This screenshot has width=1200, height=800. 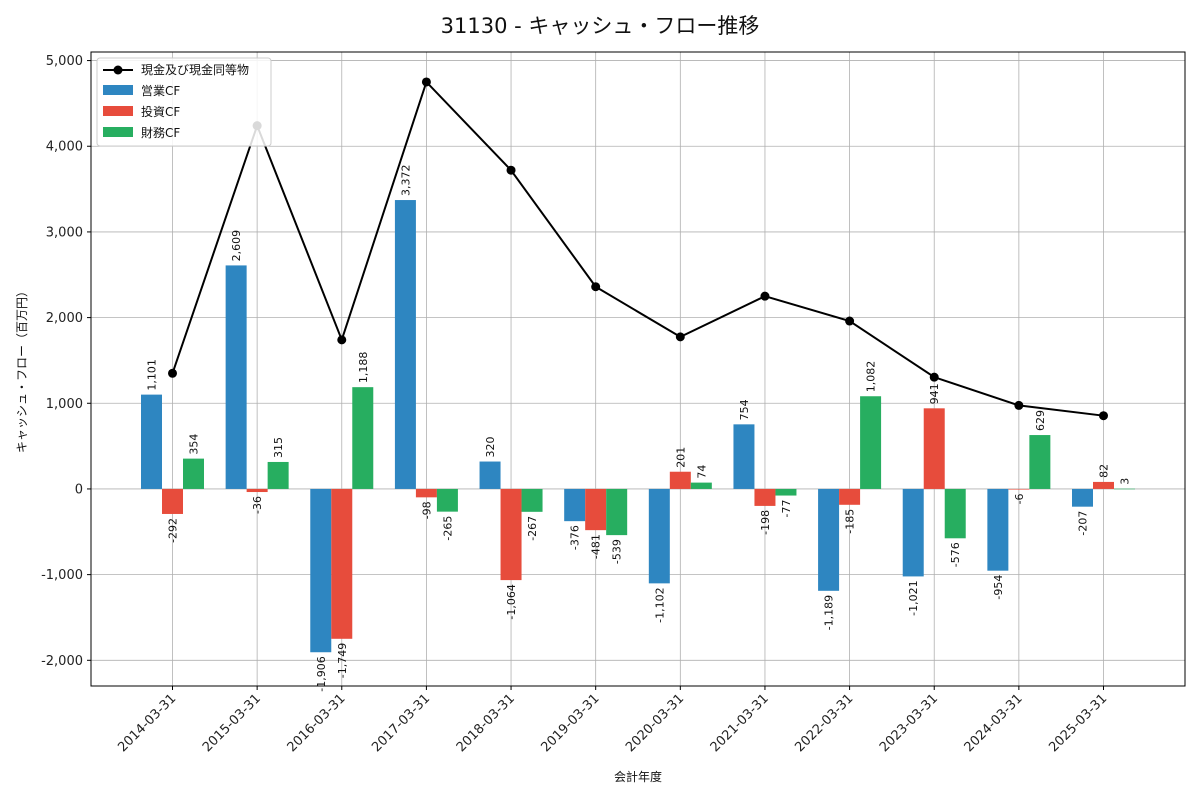 What do you see at coordinates (22, 369) in the screenshot?
I see `y-axis-title: キャッシュ・フロー（百万円）` at bounding box center [22, 369].